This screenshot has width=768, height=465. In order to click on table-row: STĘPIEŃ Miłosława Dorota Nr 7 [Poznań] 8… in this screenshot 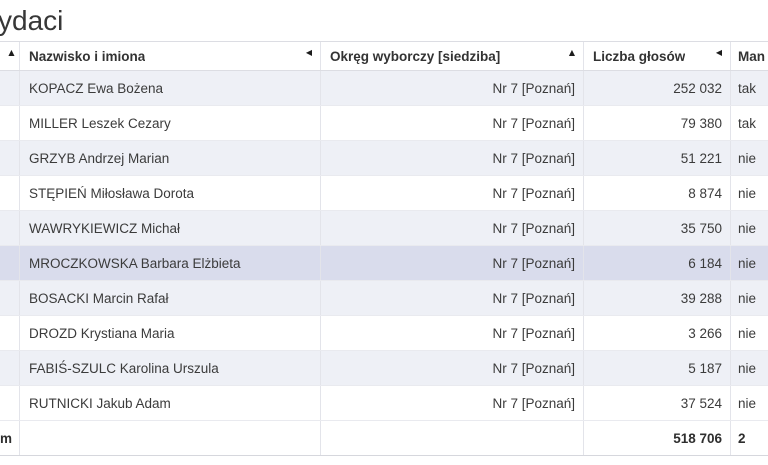, I will do `click(384, 193)`.